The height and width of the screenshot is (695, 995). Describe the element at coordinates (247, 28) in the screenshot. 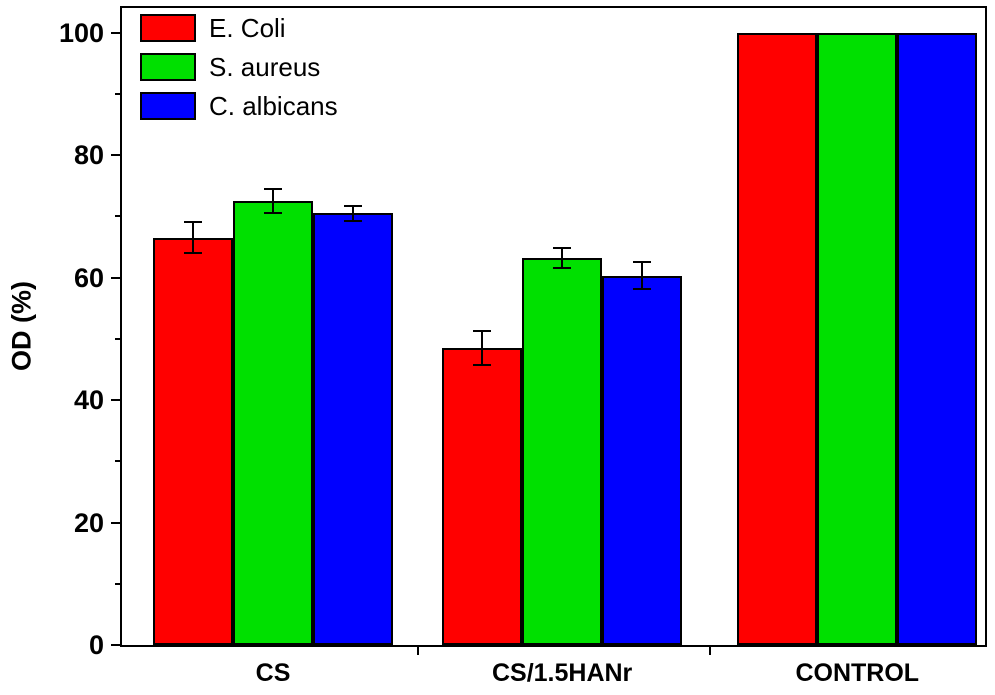

I see `legend-label: E. Coli` at that location.